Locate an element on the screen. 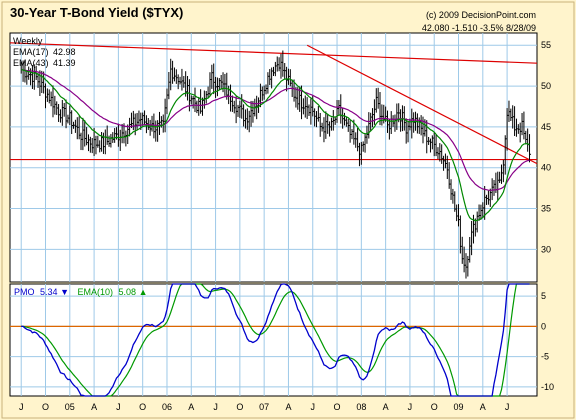 The image size is (576, 420). price-y-tick-0: 30 is located at coordinates (546, 249).